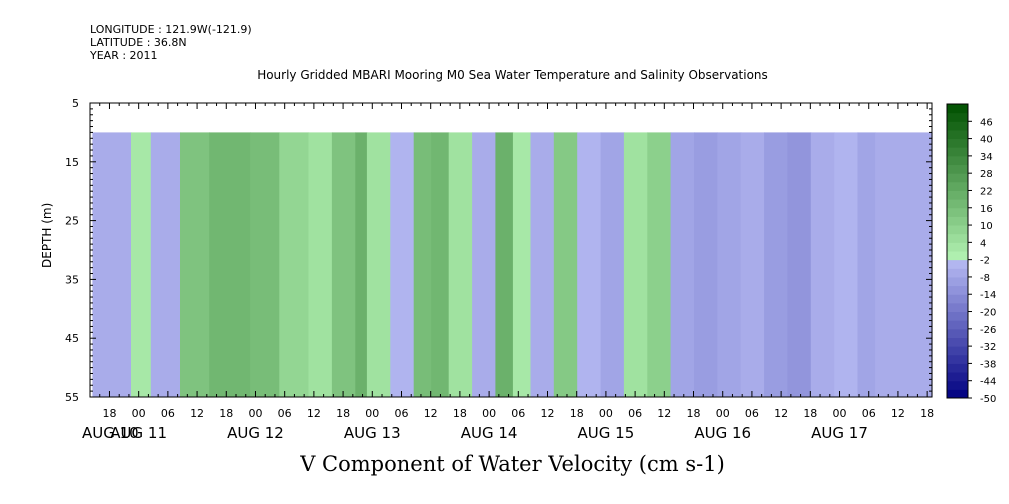  What do you see at coordinates (986, 157) in the screenshot?
I see `colorbar-label: 34` at bounding box center [986, 157].